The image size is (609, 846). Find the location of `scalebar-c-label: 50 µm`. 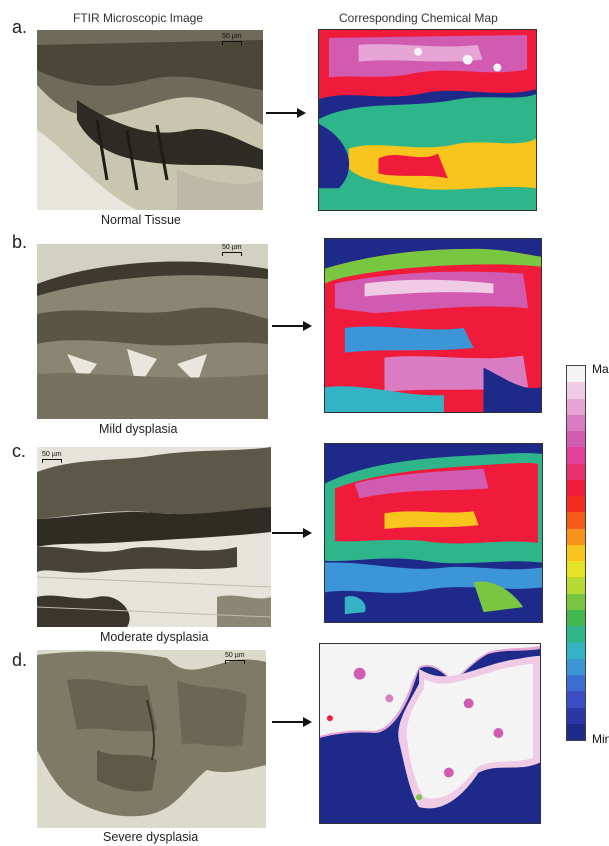

scalebar-c-label: 50 µm is located at coordinates (52, 454).